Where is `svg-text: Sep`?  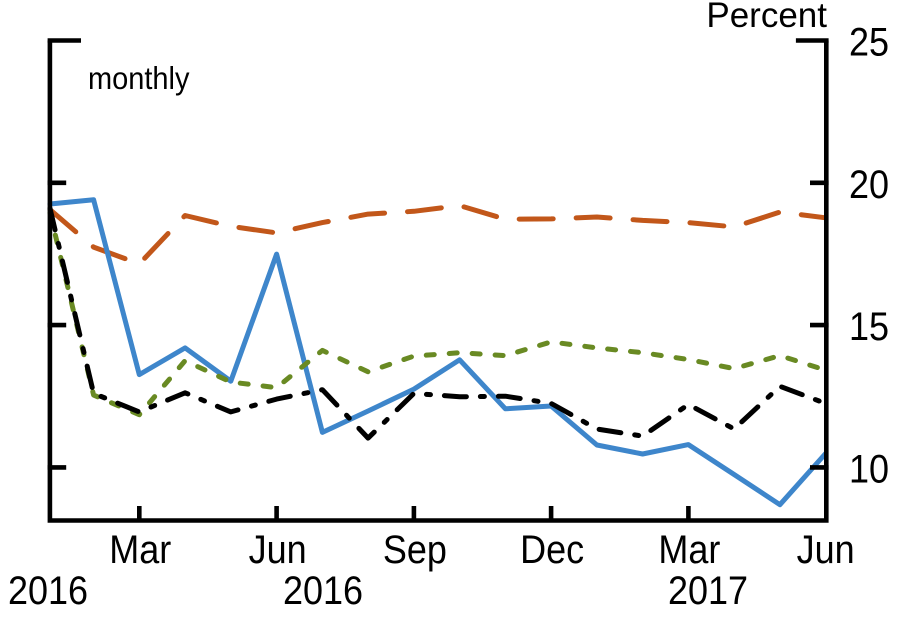 svg-text: Sep is located at coordinates (415, 550).